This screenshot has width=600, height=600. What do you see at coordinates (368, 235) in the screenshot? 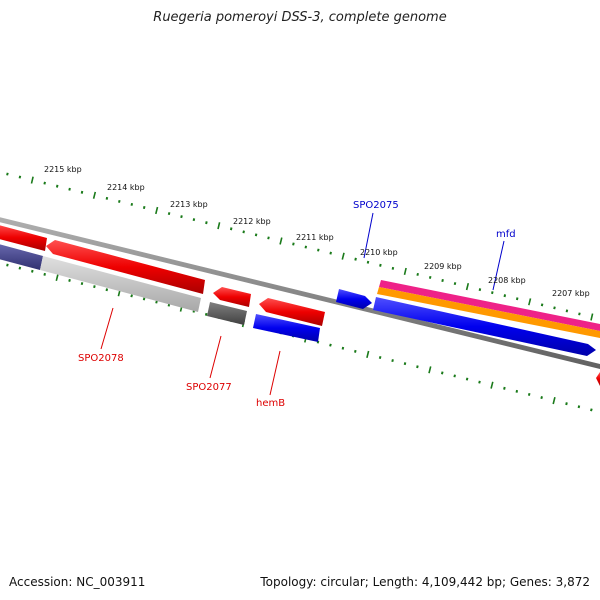
I see `leader-line-SPO2075` at bounding box center [368, 235].